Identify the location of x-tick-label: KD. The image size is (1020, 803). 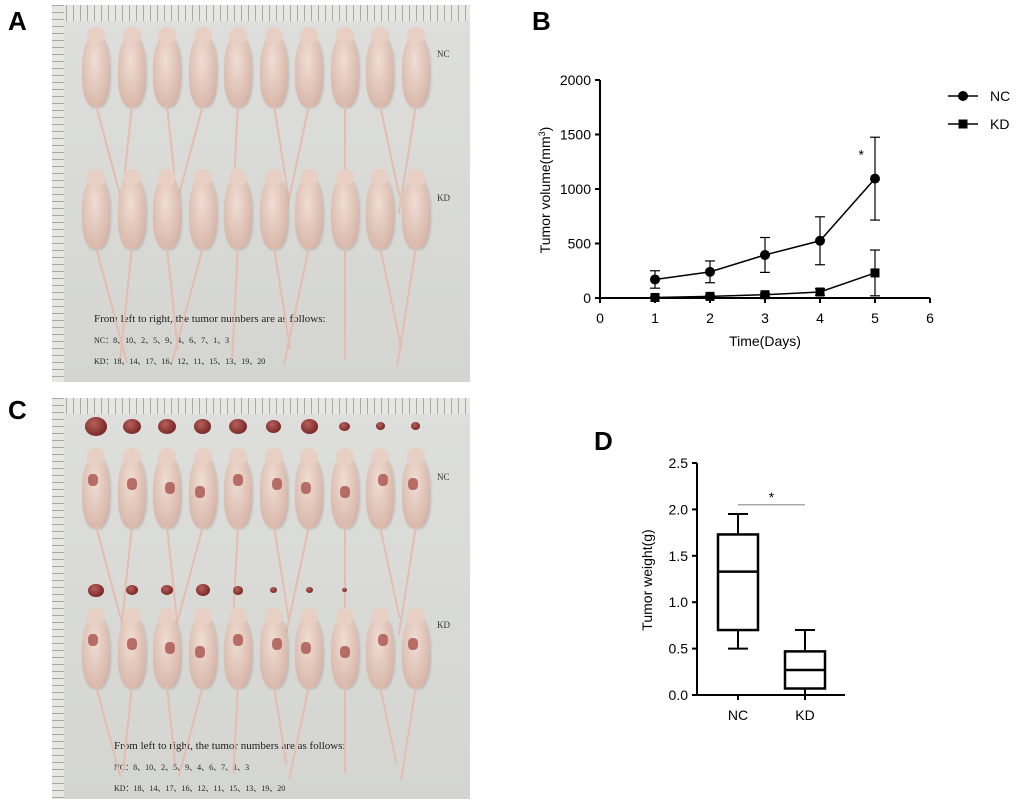
(804, 715).